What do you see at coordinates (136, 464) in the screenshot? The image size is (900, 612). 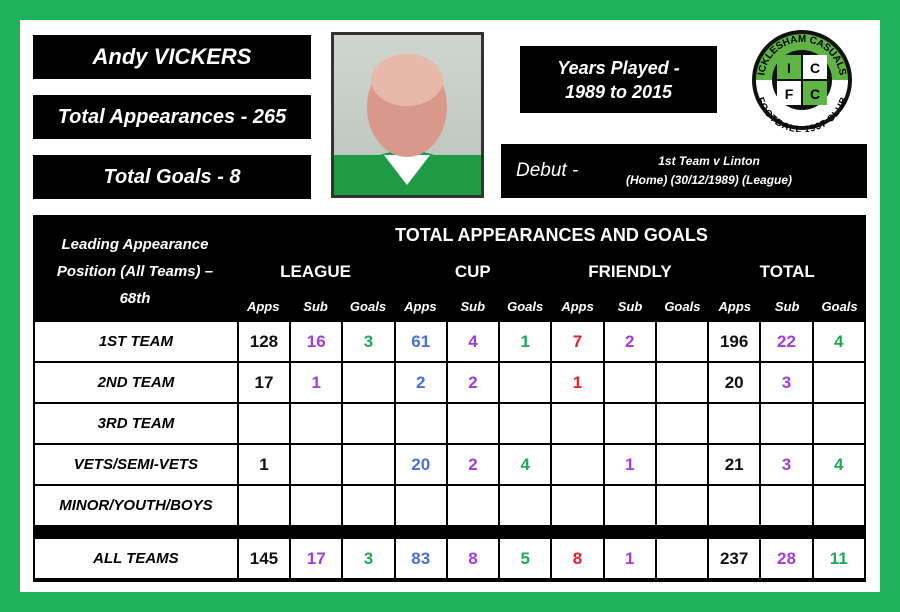 I see `row-label: VETS/SEMI-VETS` at bounding box center [136, 464].